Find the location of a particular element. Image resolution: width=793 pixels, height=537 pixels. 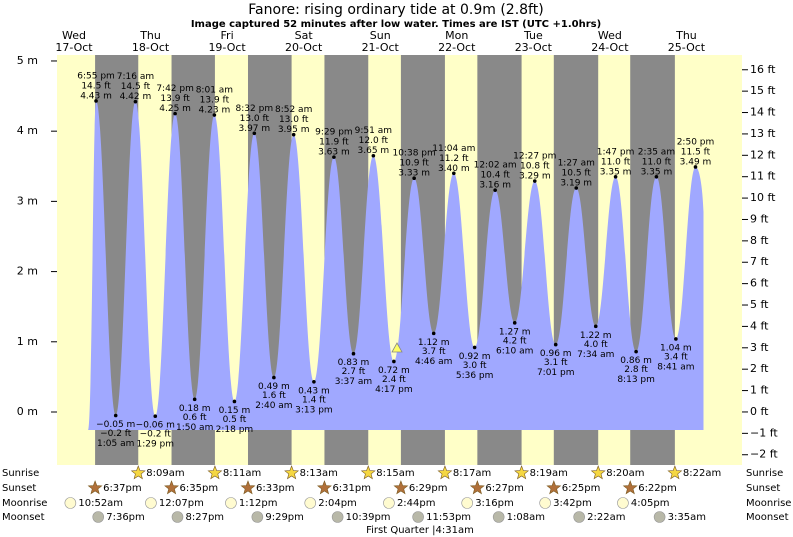

tide-label: 1:29 pm is located at coordinates (155, 445).